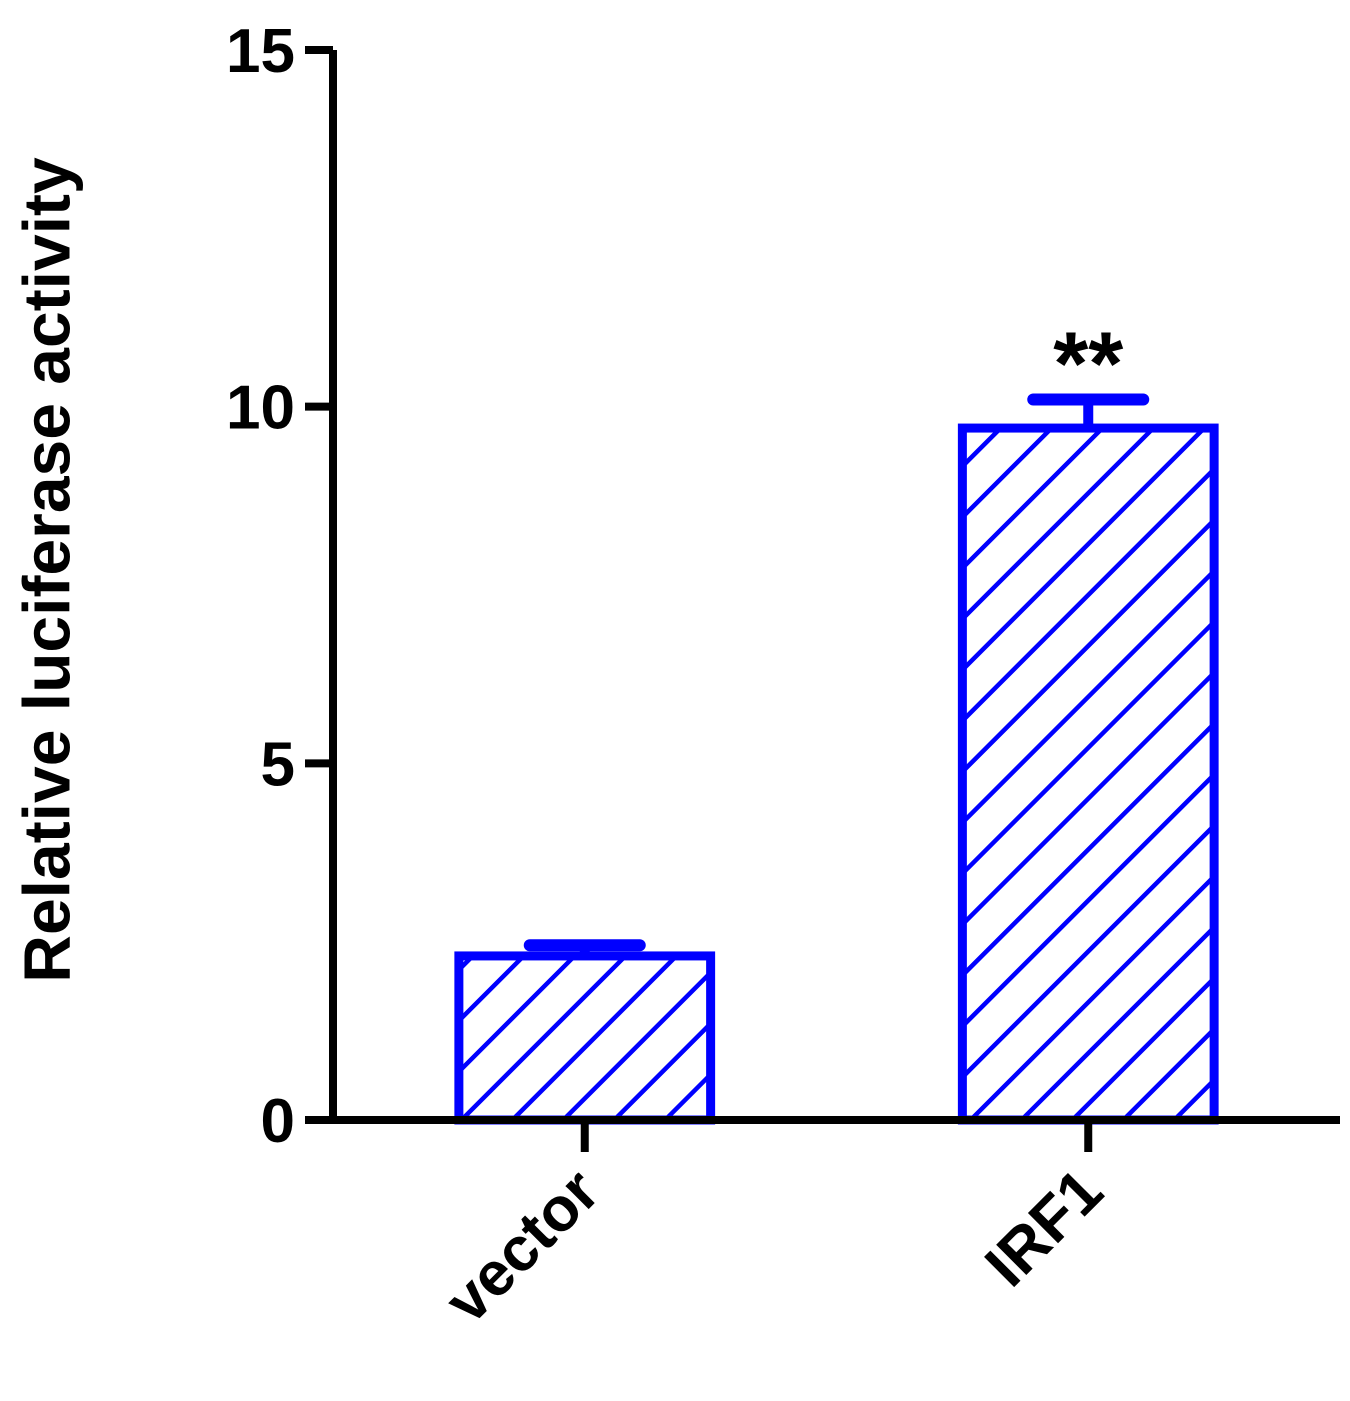 The width and height of the screenshot is (1350, 1401). What do you see at coordinates (260, 408) in the screenshot?
I see `y-tick-label: 10` at bounding box center [260, 408].